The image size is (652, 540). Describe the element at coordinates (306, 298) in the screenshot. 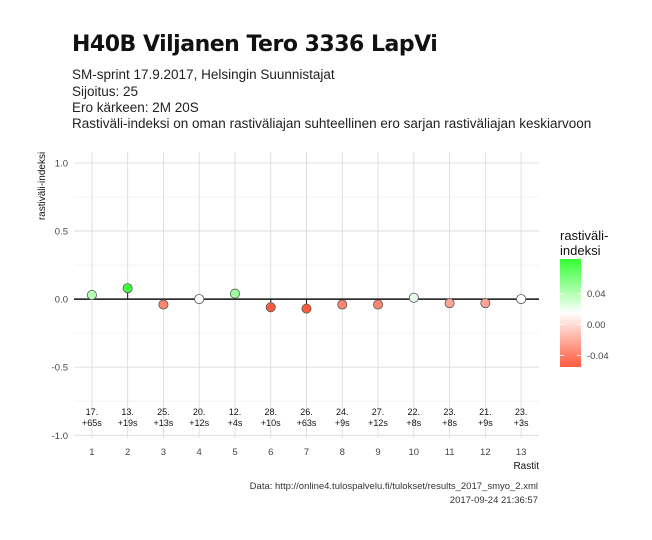

I see `data-points` at that location.